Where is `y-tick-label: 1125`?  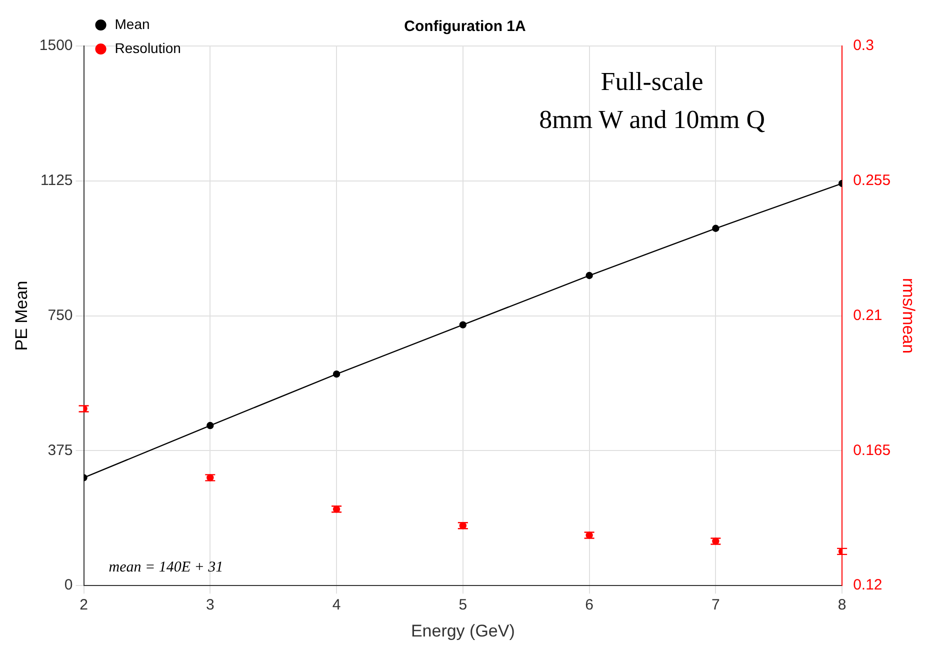
y-tick-label: 1125 is located at coordinates (56, 181).